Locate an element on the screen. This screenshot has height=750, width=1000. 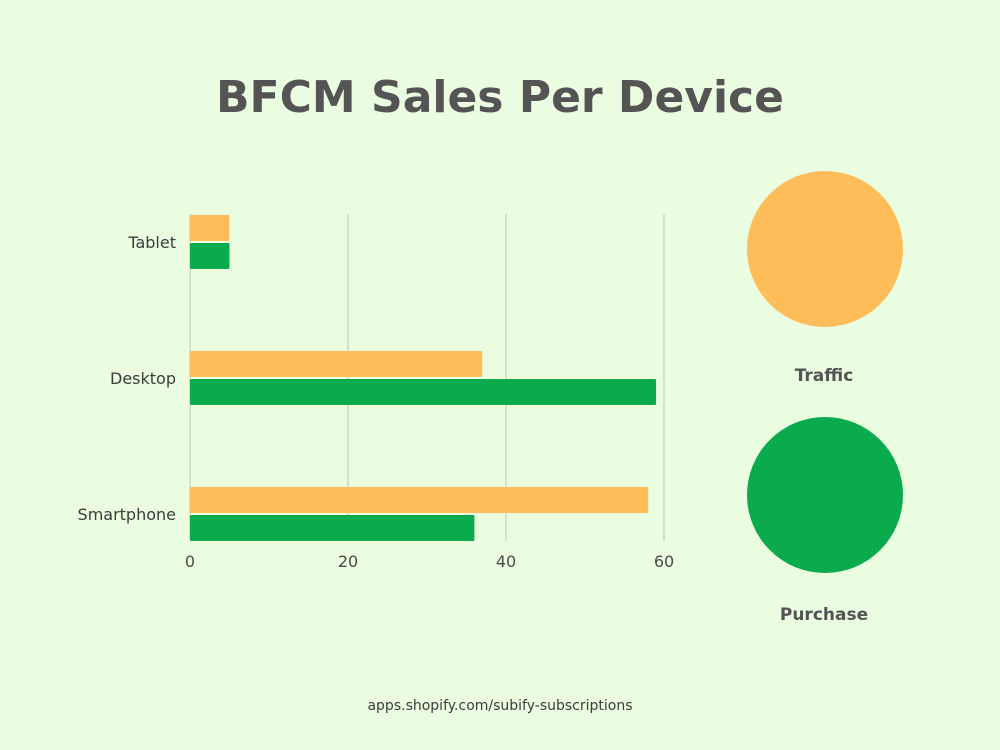
legend-swatch-purchase is located at coordinates (825, 495).